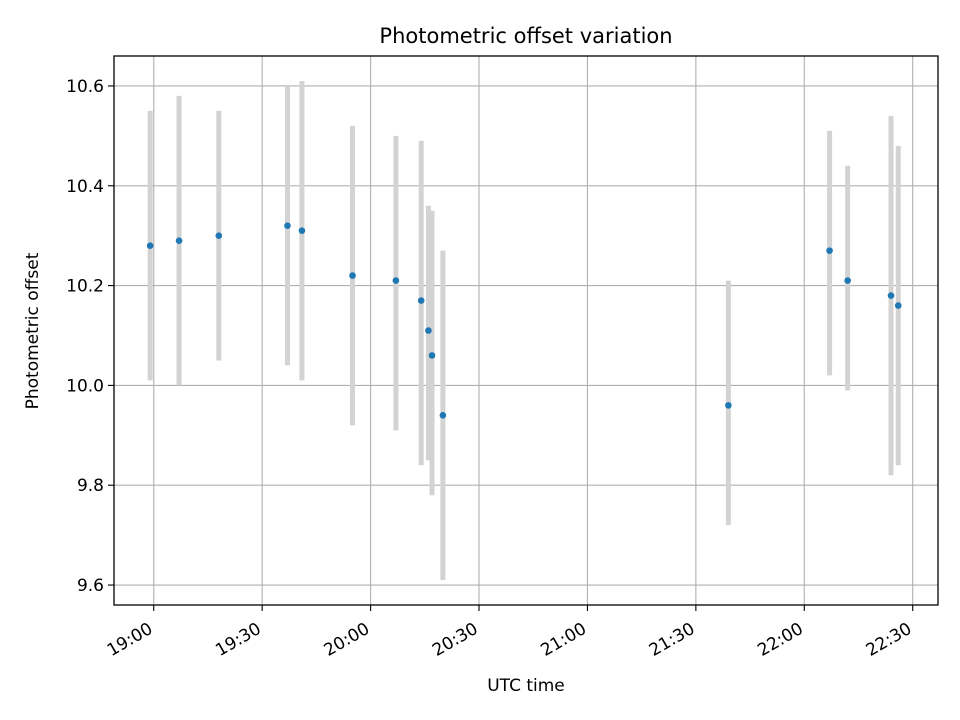  Describe the element at coordinates (33, 330) in the screenshot. I see `y-axis-label: Photometric offset` at that location.